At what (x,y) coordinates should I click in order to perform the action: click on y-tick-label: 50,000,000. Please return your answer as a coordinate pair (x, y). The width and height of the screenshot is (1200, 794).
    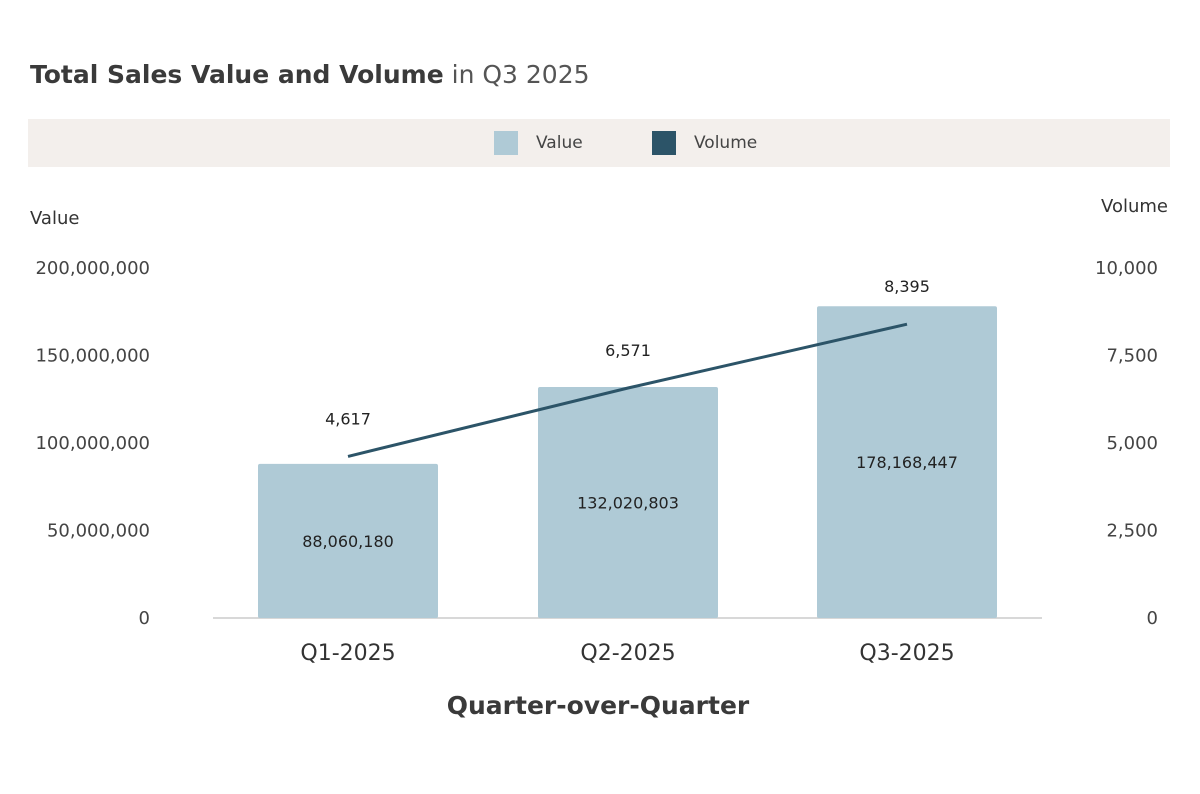
    Looking at the image, I should click on (98, 531).